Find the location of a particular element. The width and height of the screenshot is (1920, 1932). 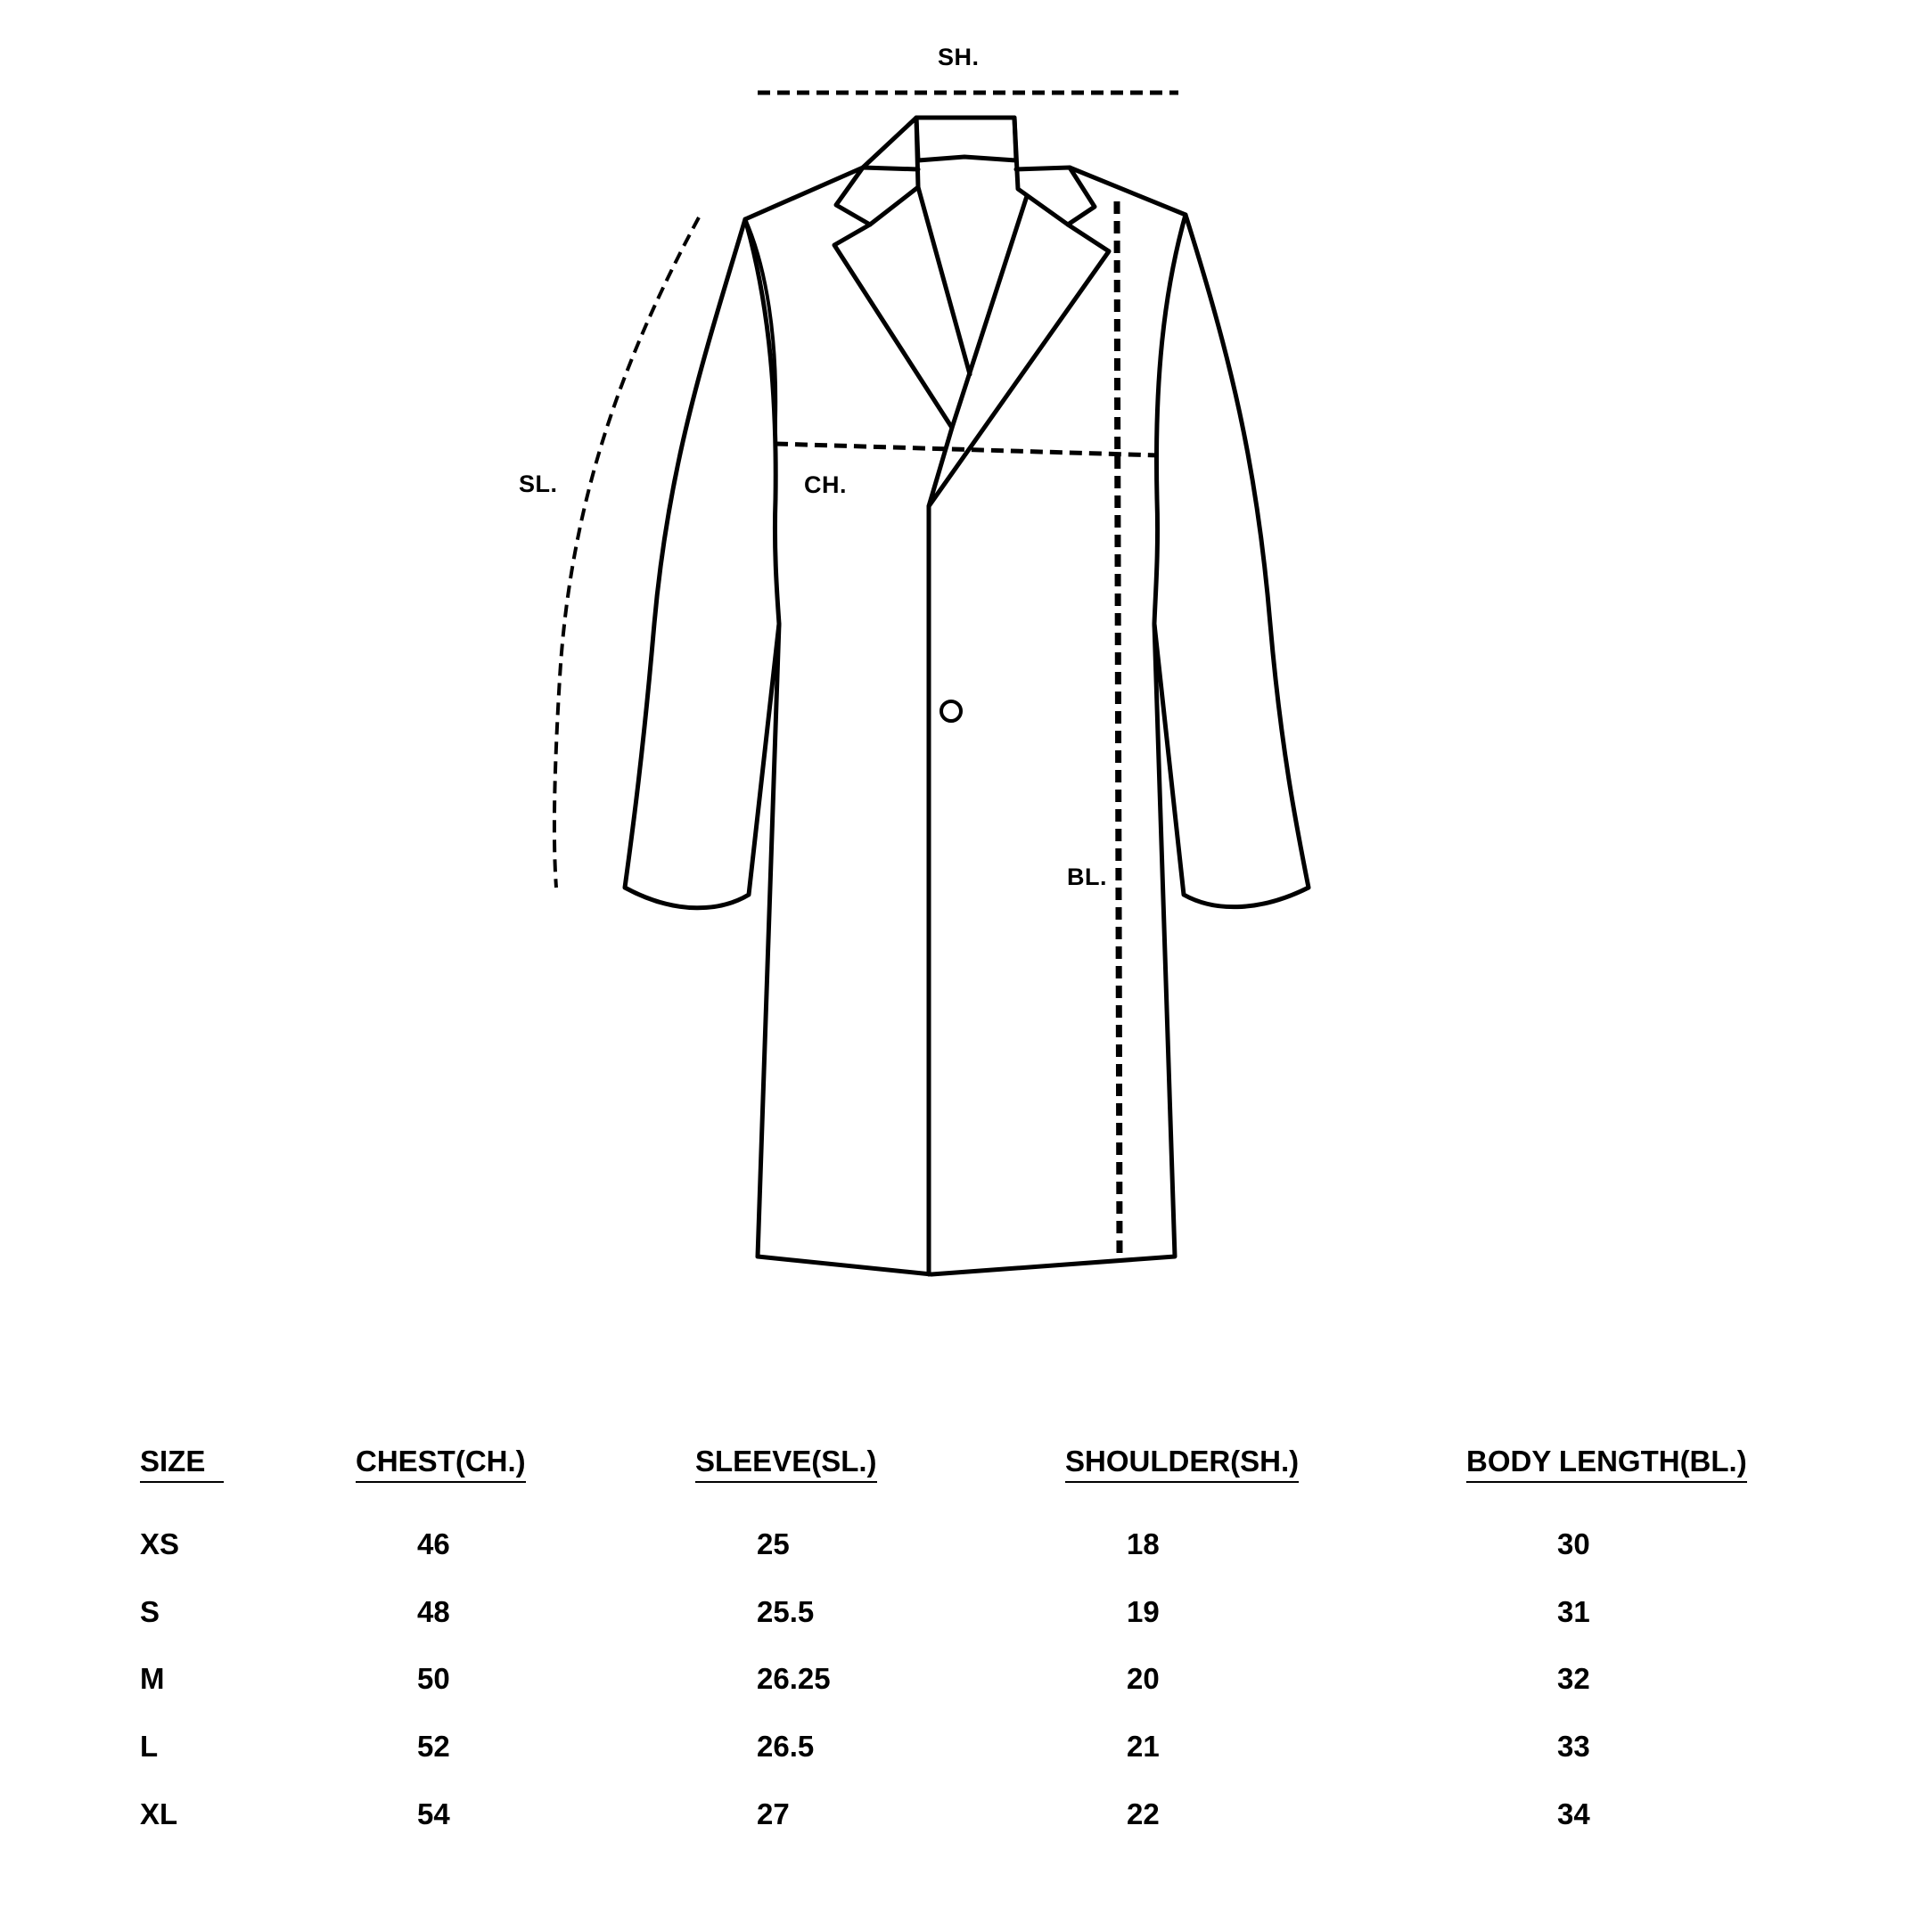

coat-body-right-outline is located at coordinates (1058, 721).